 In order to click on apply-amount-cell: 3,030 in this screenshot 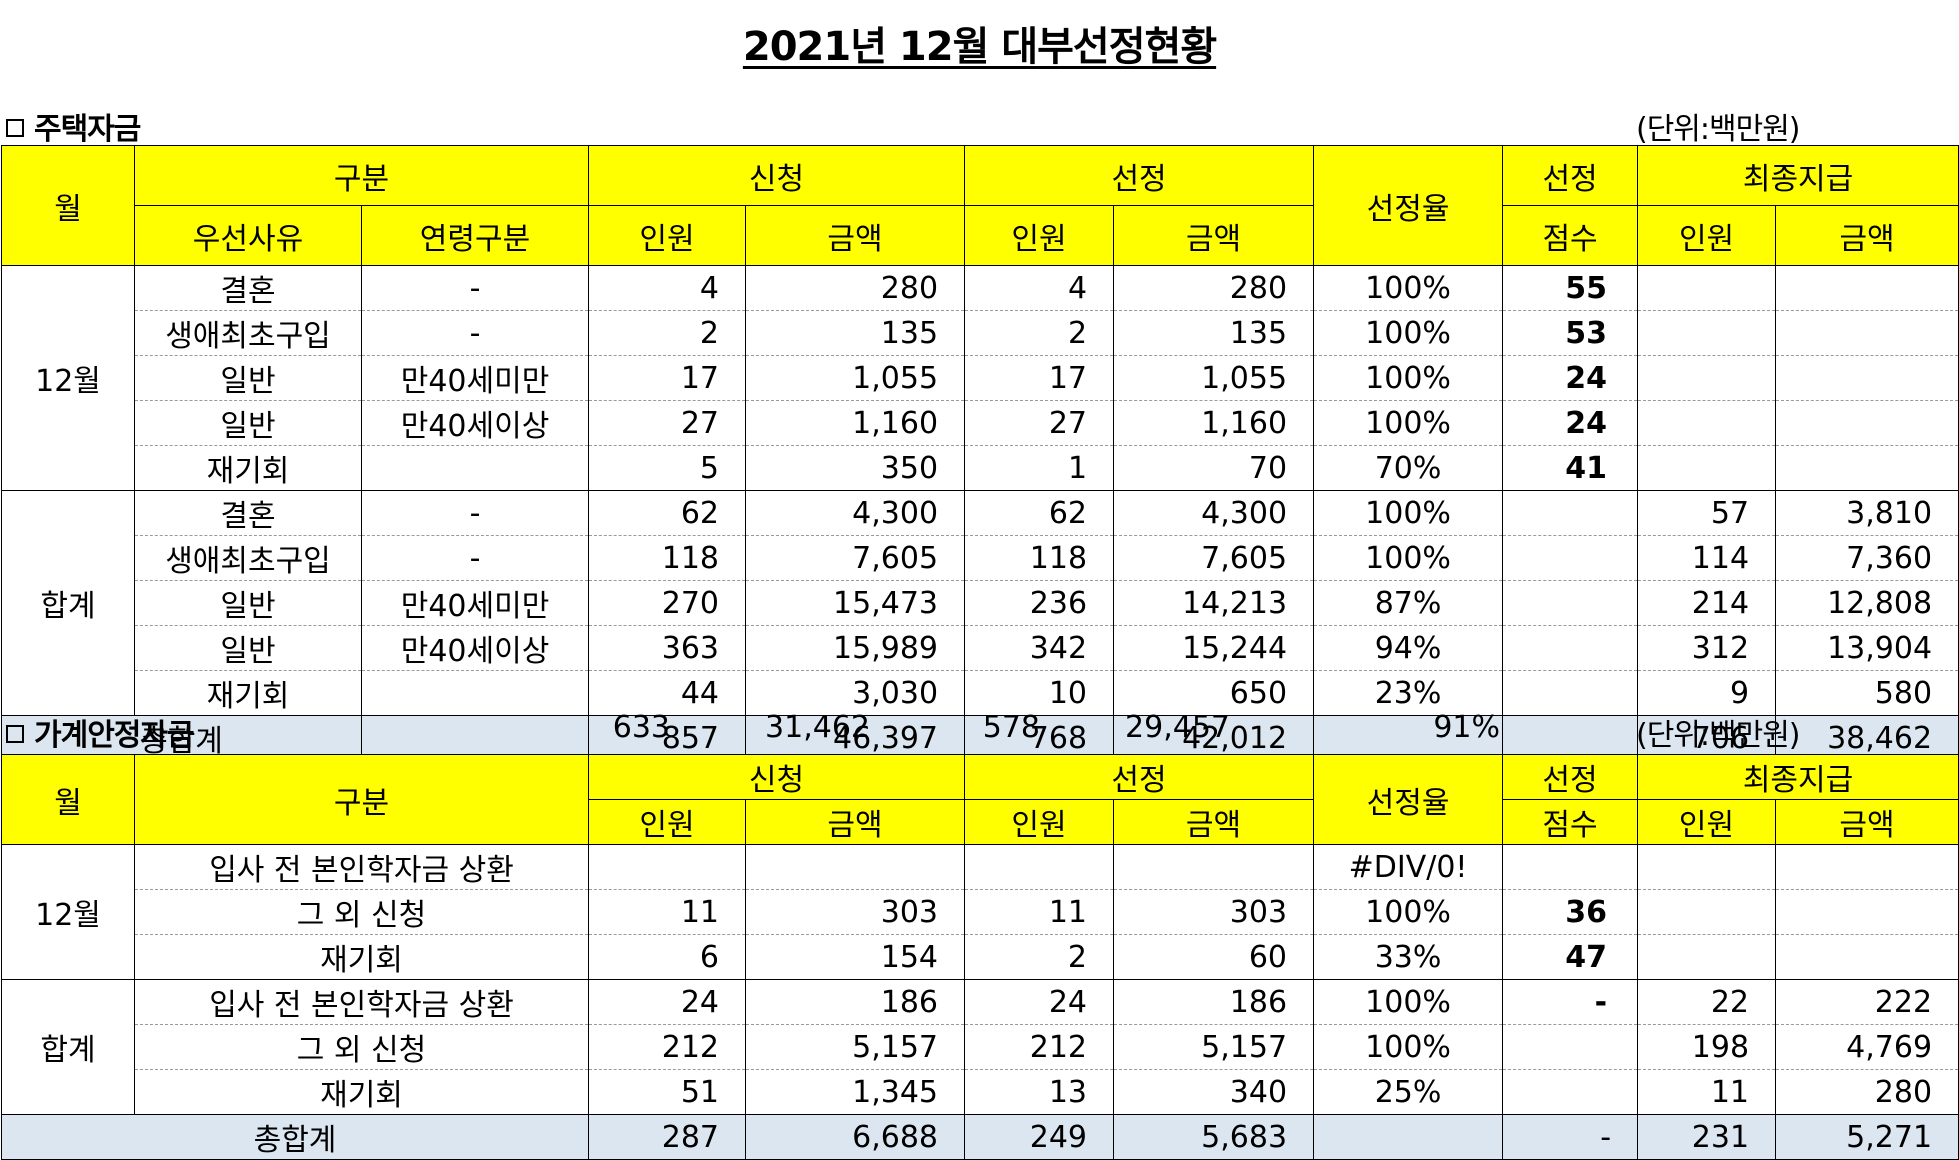, I will do `click(855, 693)`.